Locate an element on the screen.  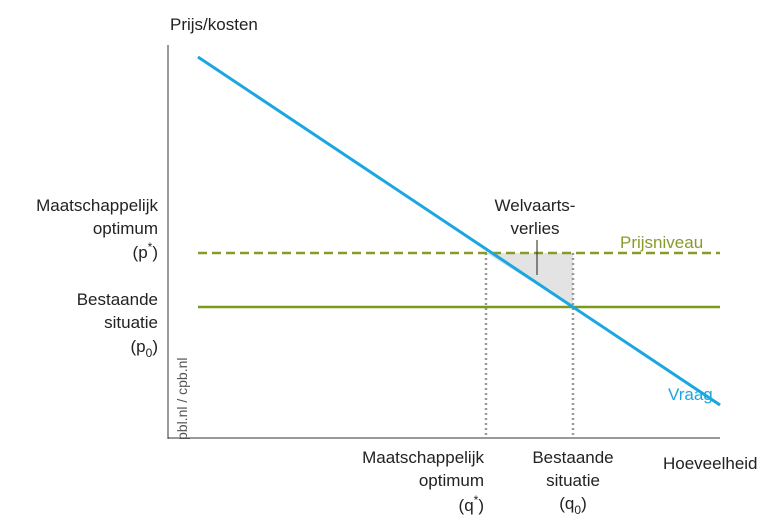
x-label: Bestaande is located at coordinates (572, 457).